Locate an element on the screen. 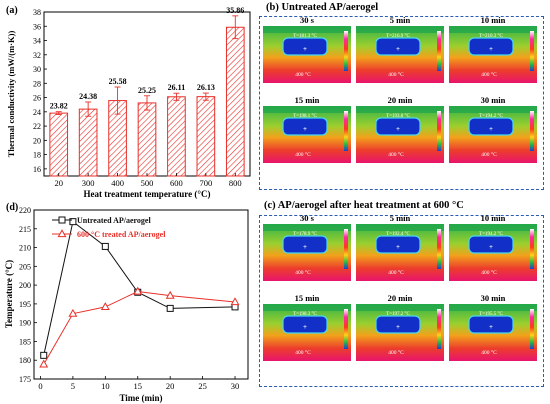 The height and width of the screenshot is (404, 550). temperature-readout: T=216.9 °C is located at coordinates (398, 36).